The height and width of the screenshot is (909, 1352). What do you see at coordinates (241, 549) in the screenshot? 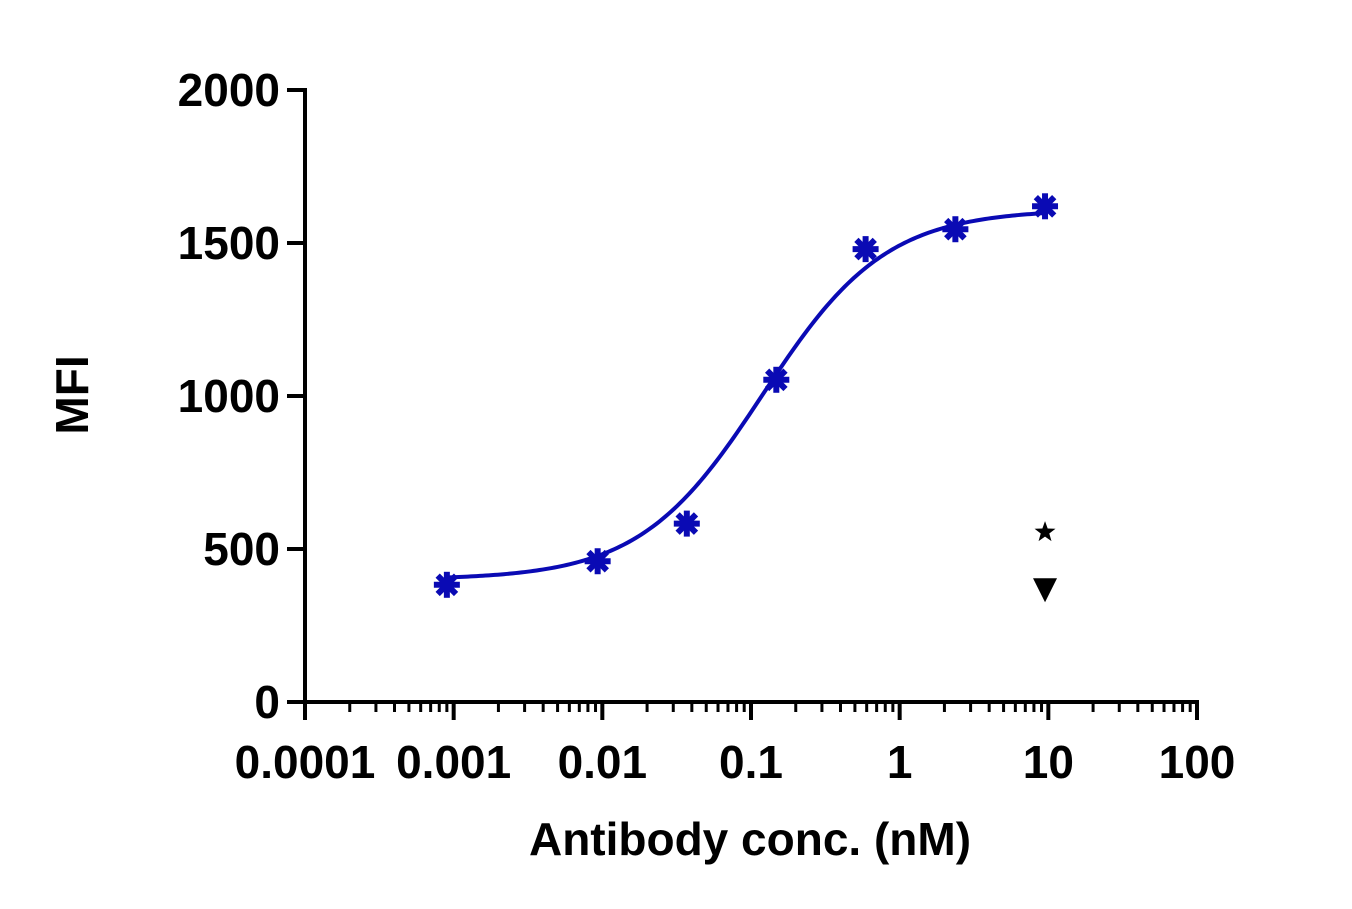
I see `y-tick-label: 500` at bounding box center [241, 549].